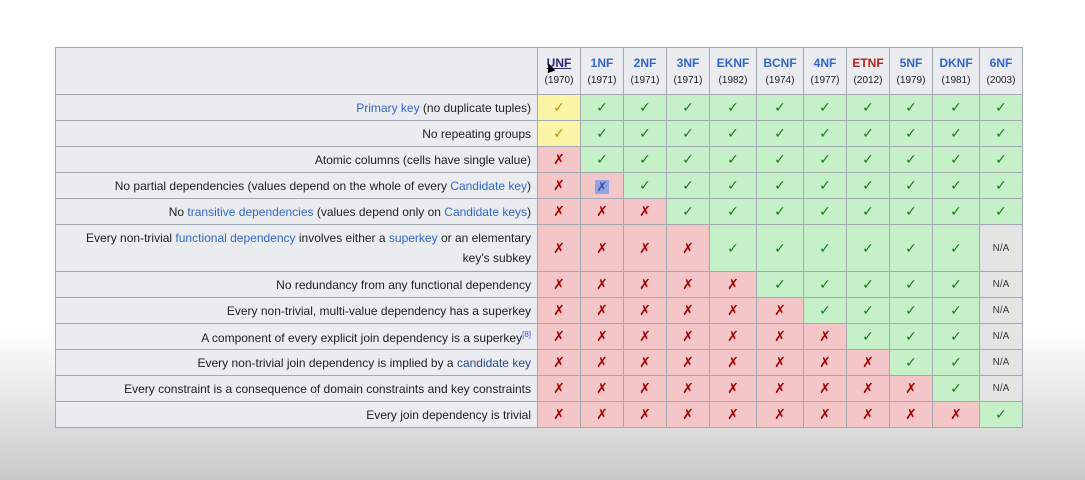 The width and height of the screenshot is (1085, 480). Describe the element at coordinates (780, 71) in the screenshot. I see `column-header-bcnf: BCNF (1974)` at that location.